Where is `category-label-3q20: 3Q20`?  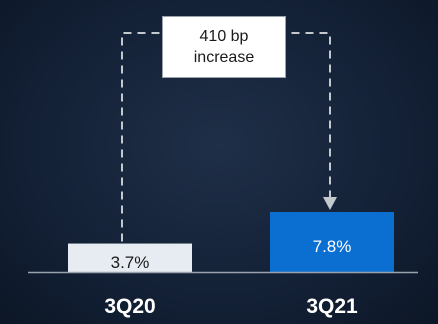 category-label-3q20: 3Q20 is located at coordinates (129, 306).